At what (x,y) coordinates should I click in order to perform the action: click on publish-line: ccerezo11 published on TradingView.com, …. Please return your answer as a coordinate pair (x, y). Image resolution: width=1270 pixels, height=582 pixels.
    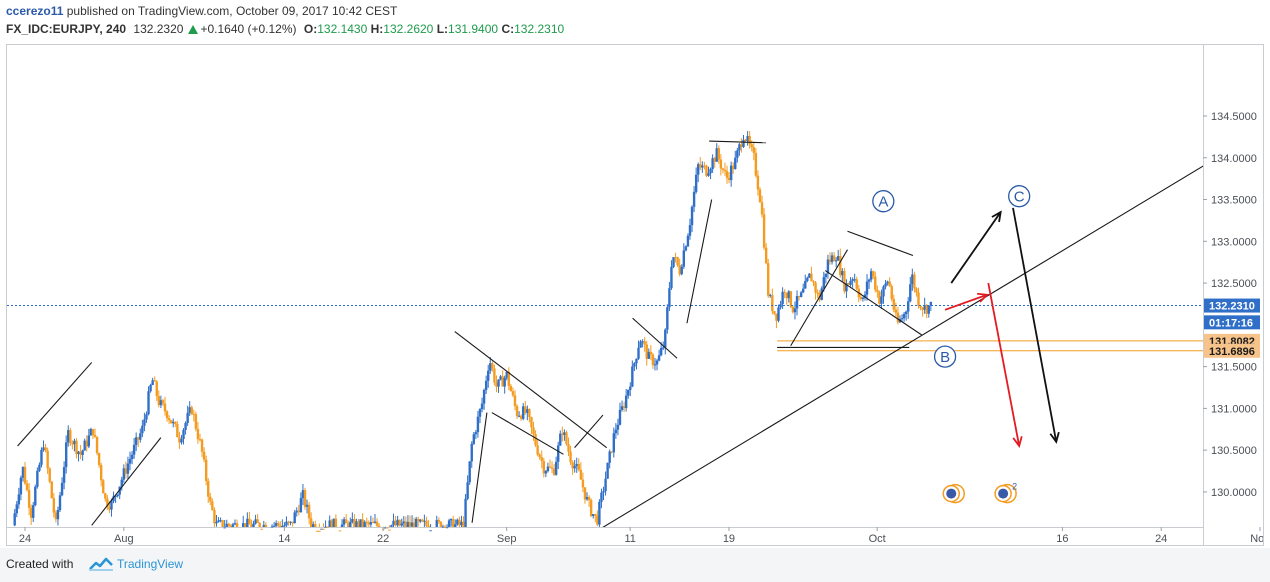
    Looking at the image, I should click on (201, 11).